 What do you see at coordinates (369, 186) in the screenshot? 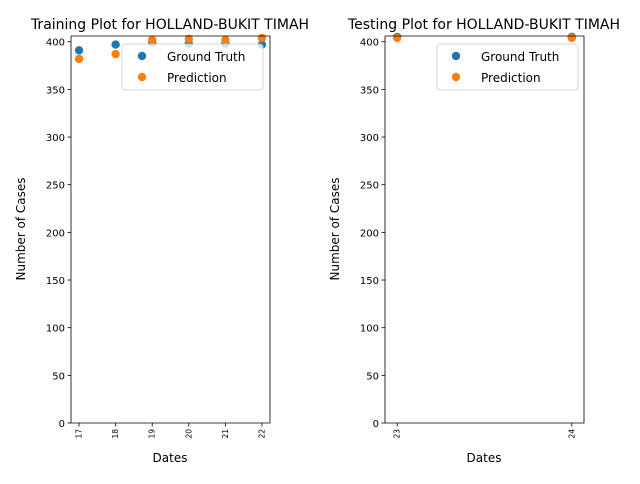
I see `testing-ytick-label: 250` at bounding box center [369, 186].